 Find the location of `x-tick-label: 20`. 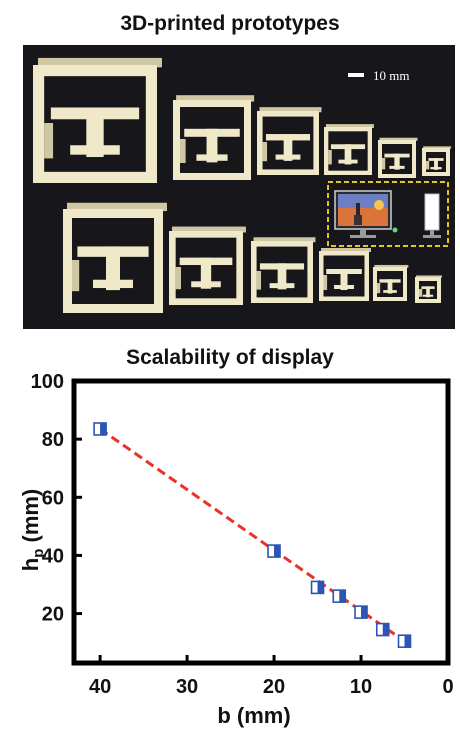

x-tick-label: 20 is located at coordinates (274, 687).